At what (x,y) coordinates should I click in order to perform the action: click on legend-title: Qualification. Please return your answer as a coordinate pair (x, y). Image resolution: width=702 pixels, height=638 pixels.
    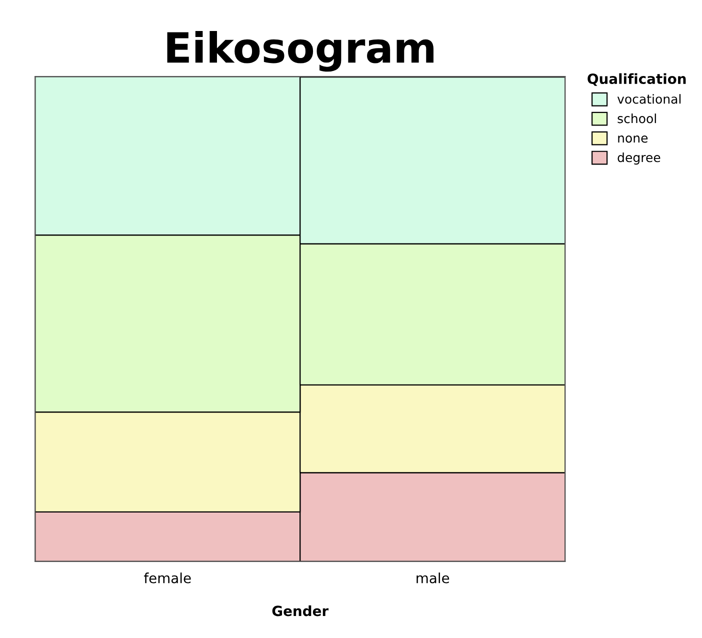
    Looking at the image, I should click on (637, 79).